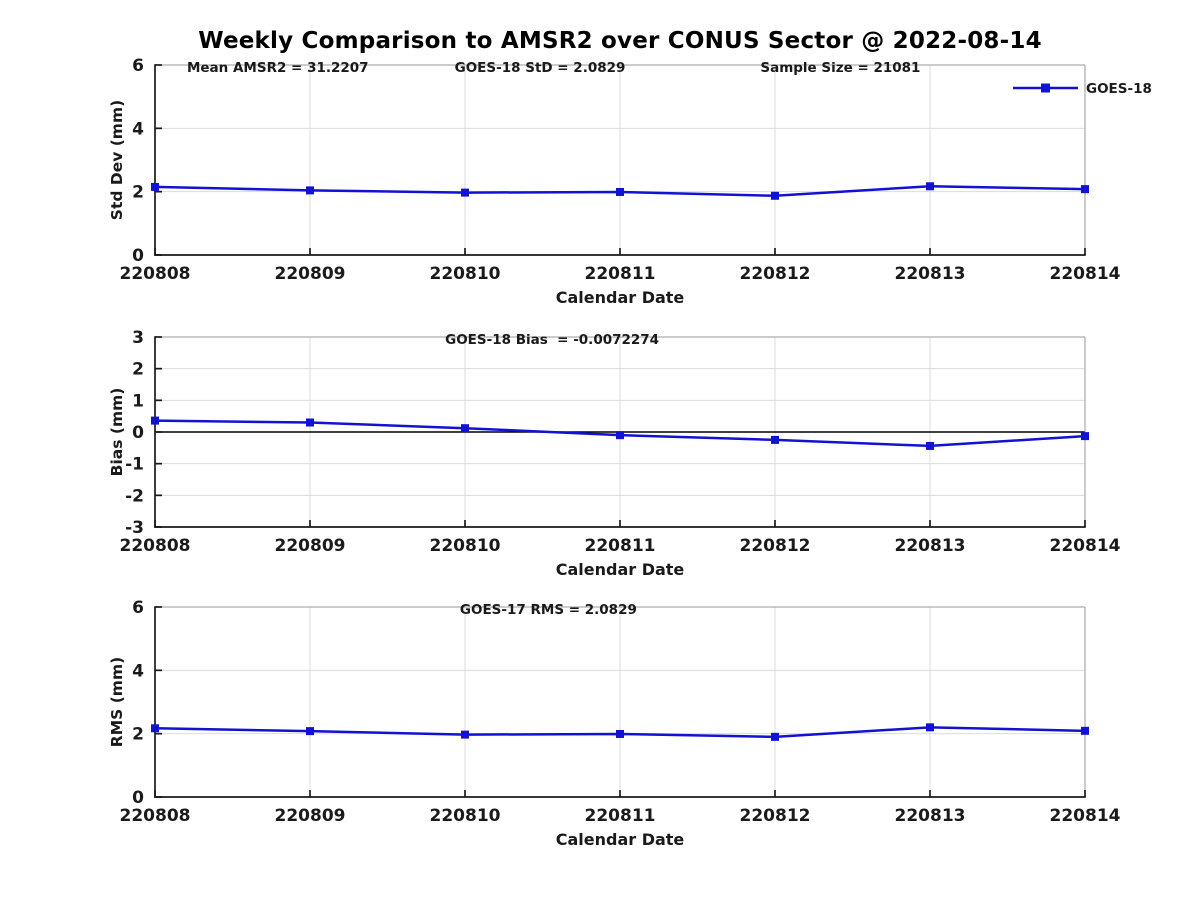 The image size is (1200, 900). I want to click on chart-annotation: GOES-18 StD = 2.0829, so click(540, 68).